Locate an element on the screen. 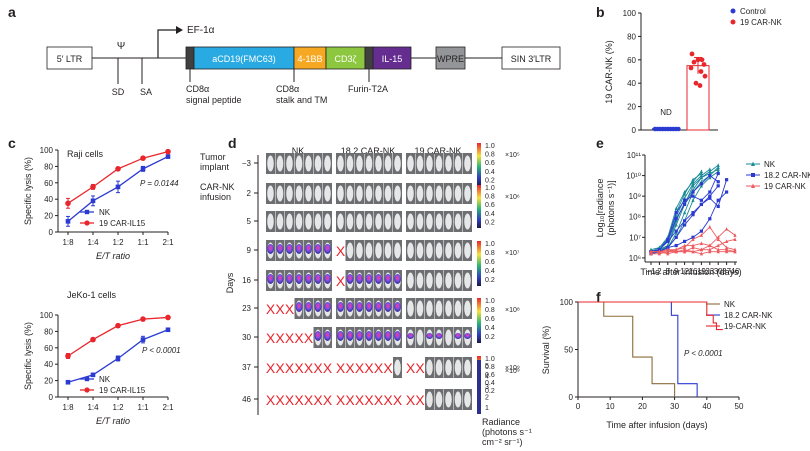 The width and height of the screenshot is (810, 451). c2-legend-marker is located at coordinates (87, 390).